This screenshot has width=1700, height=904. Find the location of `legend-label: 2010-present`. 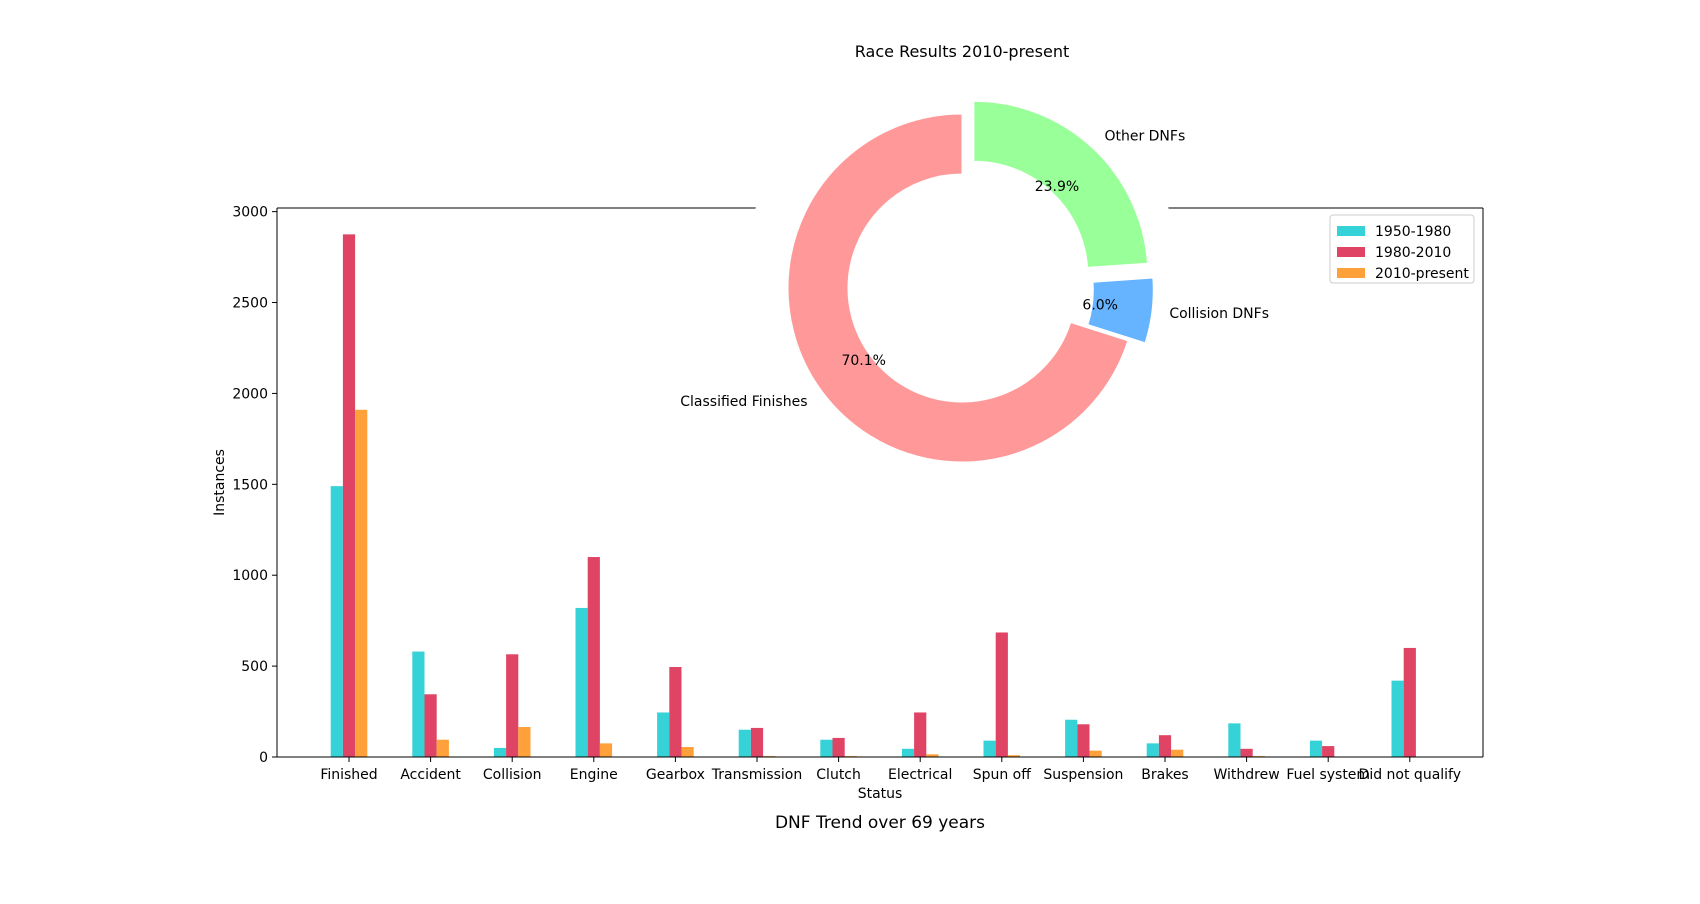

legend-label: 2010-present is located at coordinates (1422, 274).